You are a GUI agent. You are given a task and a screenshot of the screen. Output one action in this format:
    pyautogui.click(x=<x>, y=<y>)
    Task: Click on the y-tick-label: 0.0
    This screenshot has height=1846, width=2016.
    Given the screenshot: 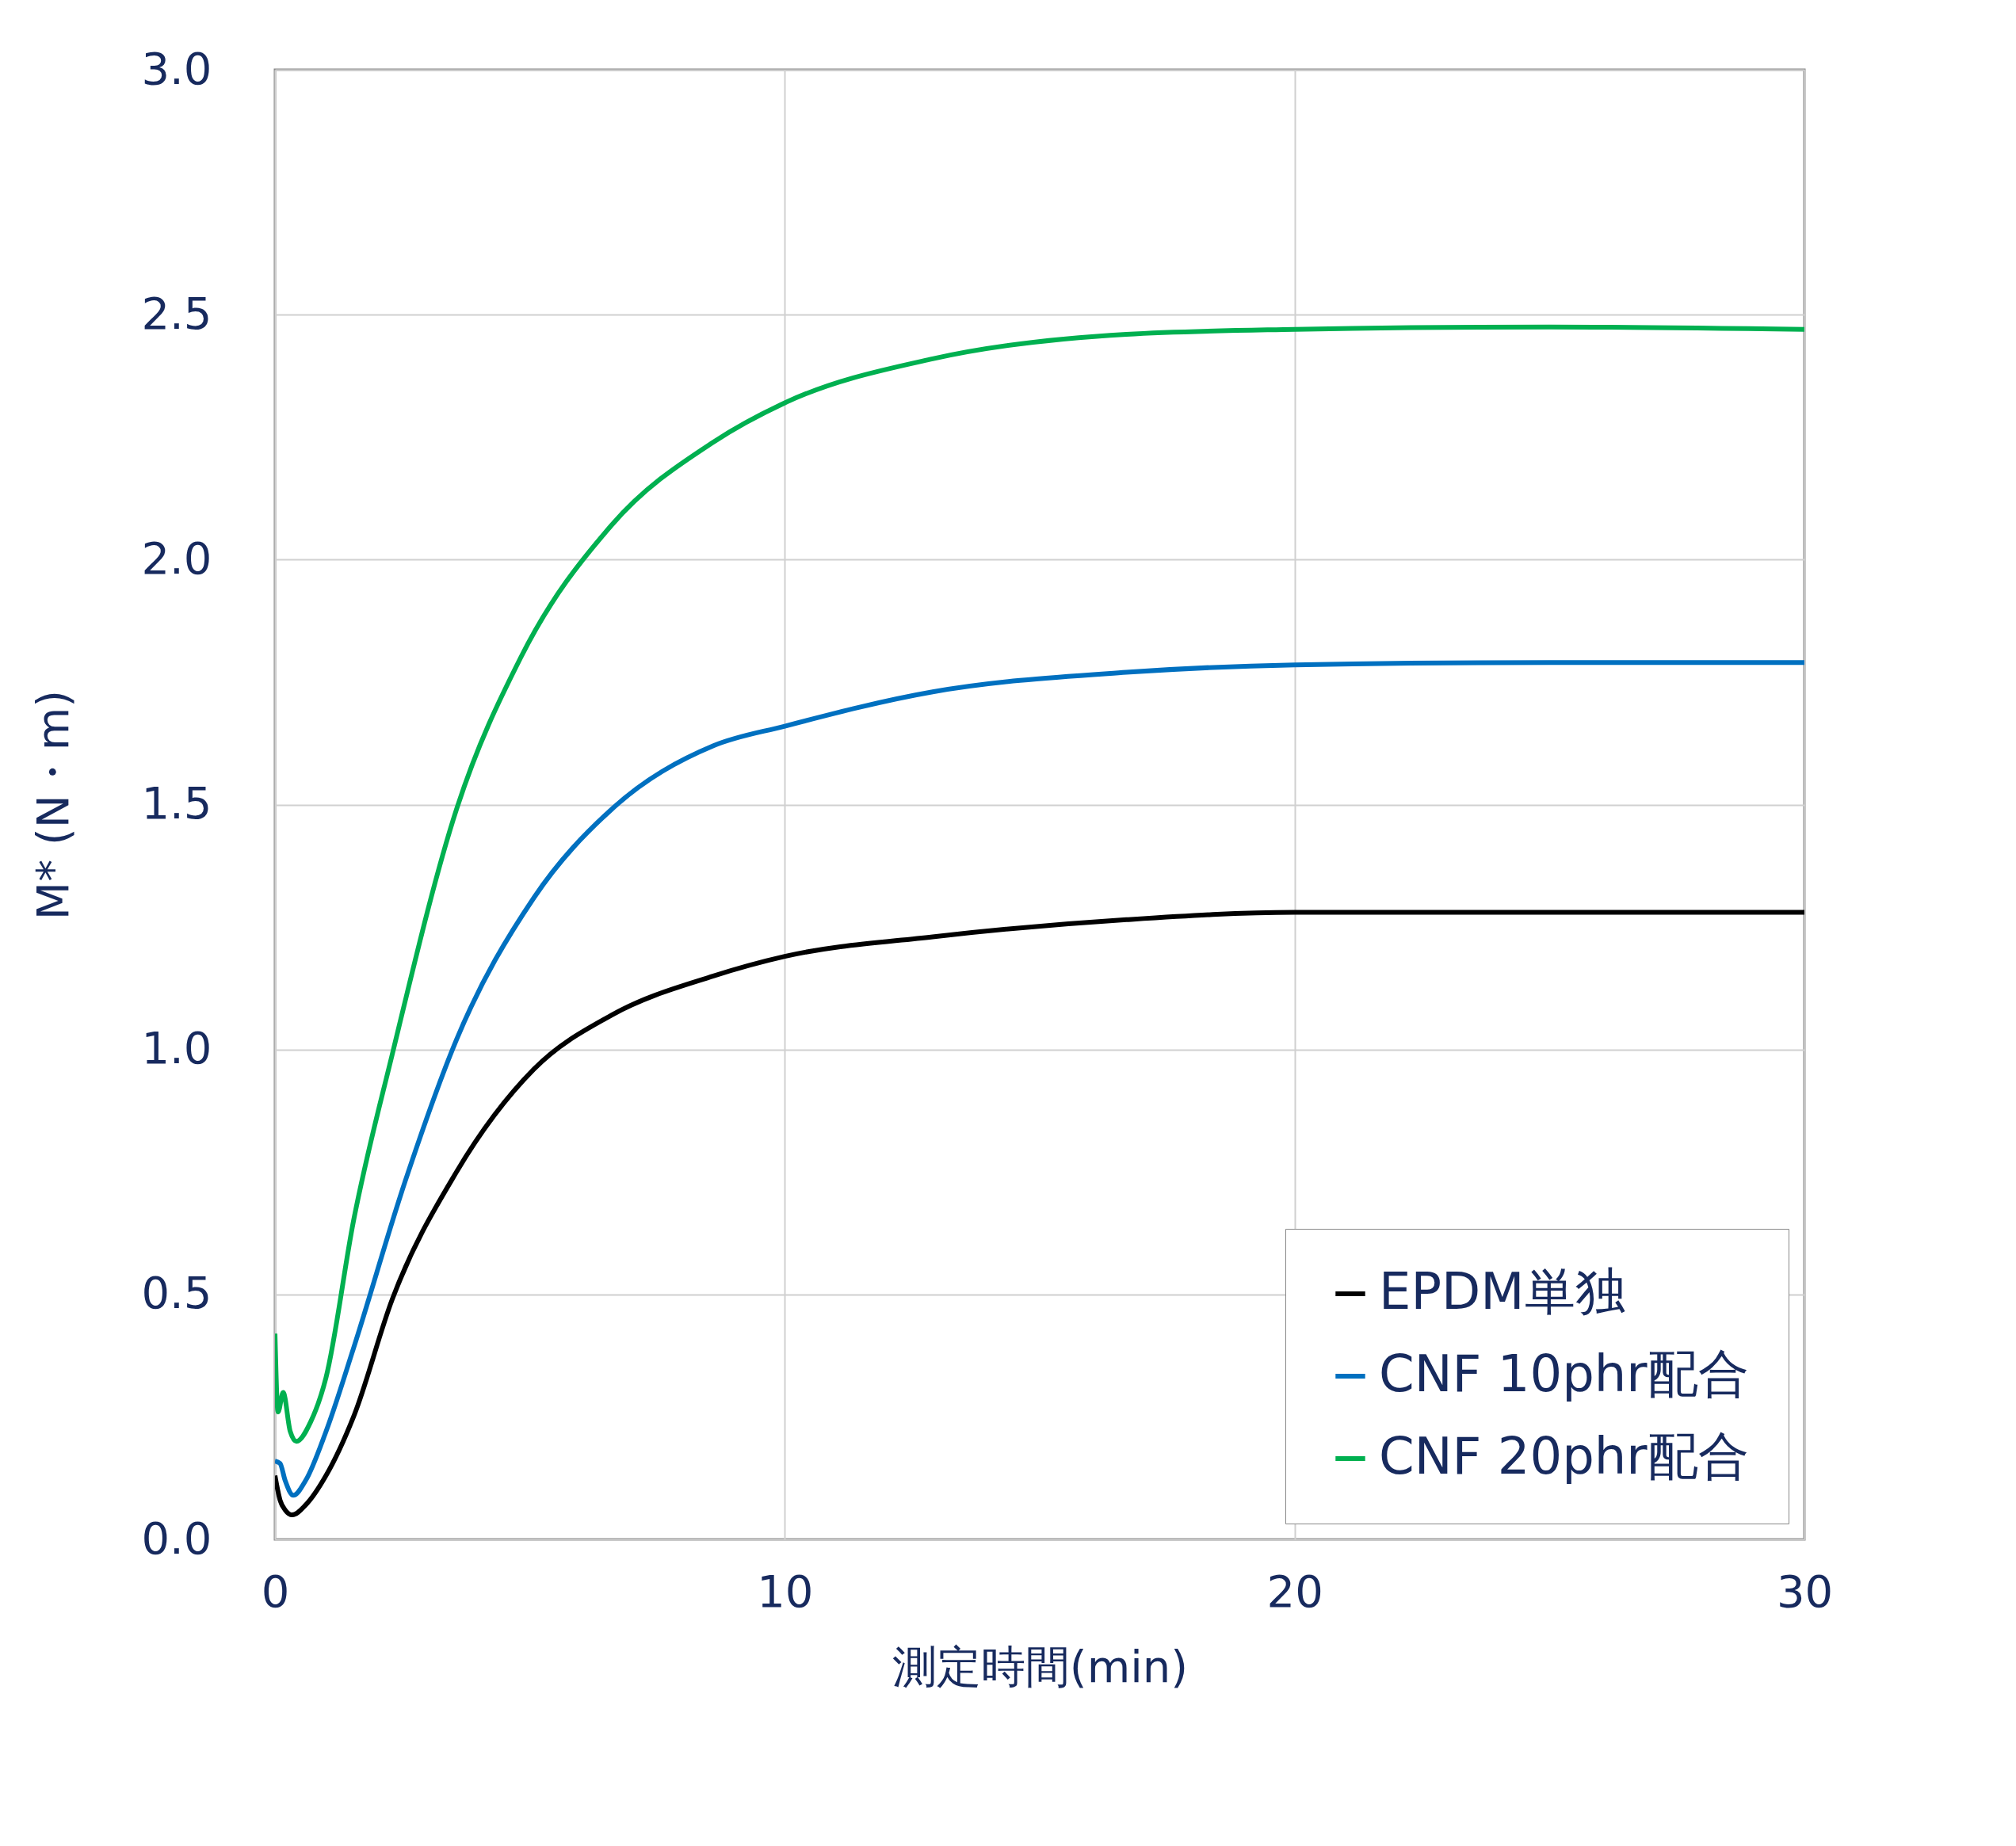 What is the action you would take?
    pyautogui.click(x=177, y=1538)
    